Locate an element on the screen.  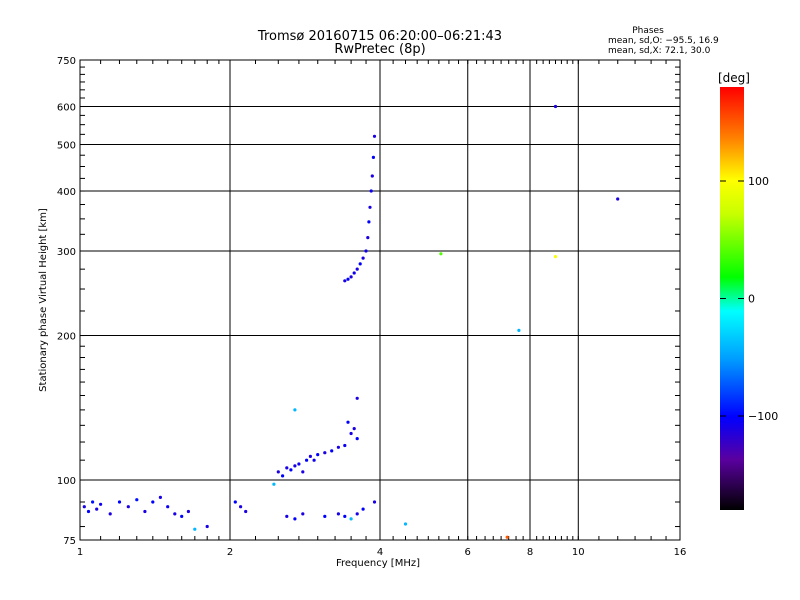
chart-subtitle: RwPretec (8p) is located at coordinates (379, 49).